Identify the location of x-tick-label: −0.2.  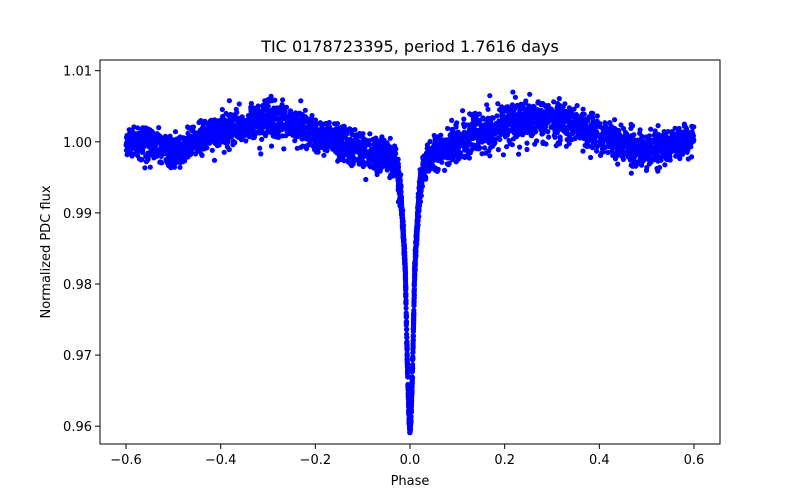
(316, 460).